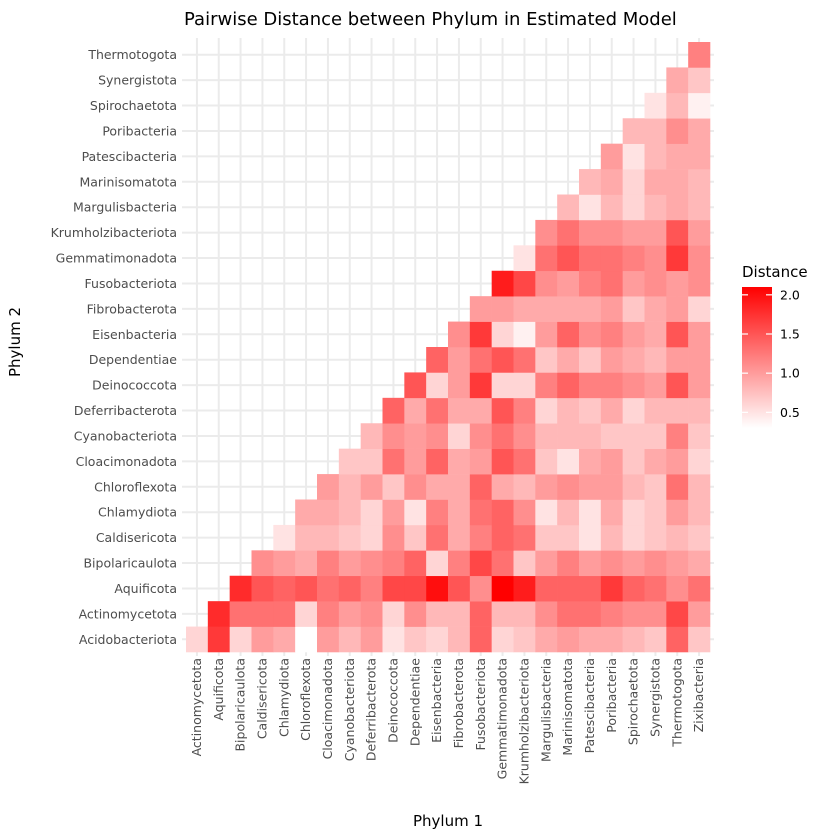  I want to click on x-tick-label: Poribacteria, so click(611, 695).